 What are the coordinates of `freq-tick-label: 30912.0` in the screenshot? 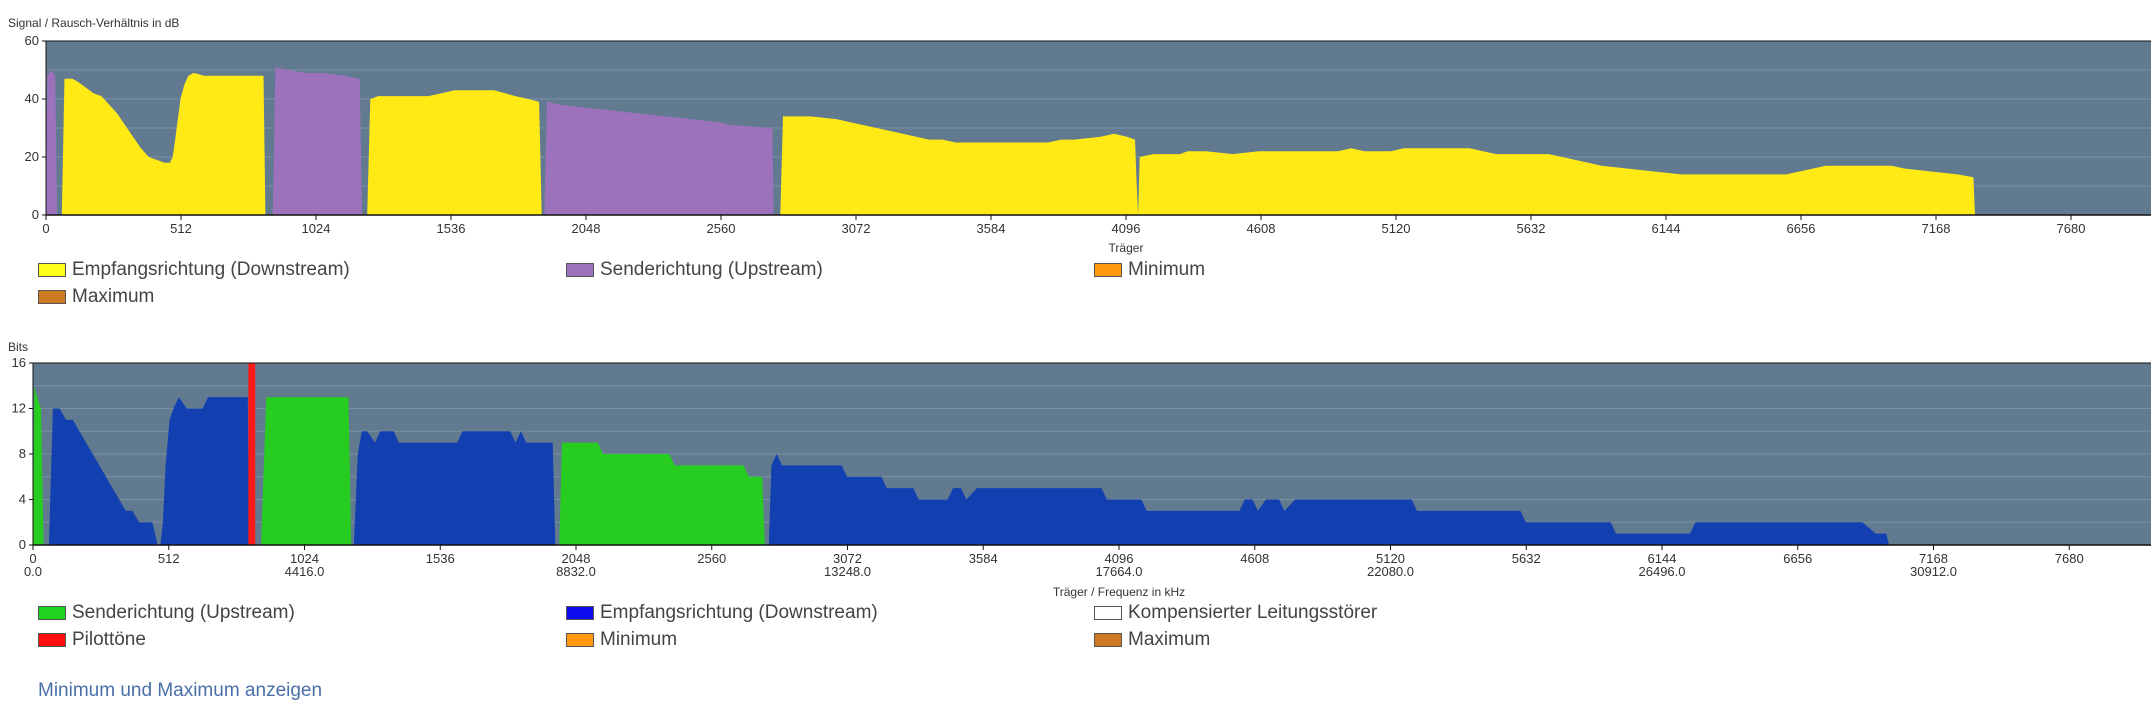 It's located at (1933, 571).